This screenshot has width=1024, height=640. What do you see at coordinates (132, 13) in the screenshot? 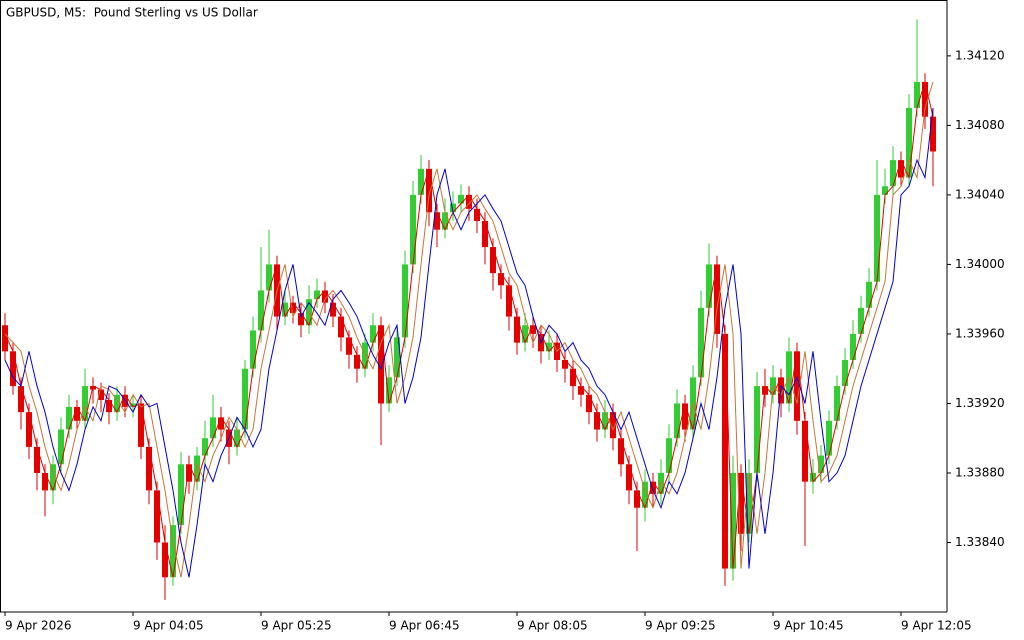
I see `chart-title: GBPUSD, M5: Pound Sterling vs US Dollar` at bounding box center [132, 13].